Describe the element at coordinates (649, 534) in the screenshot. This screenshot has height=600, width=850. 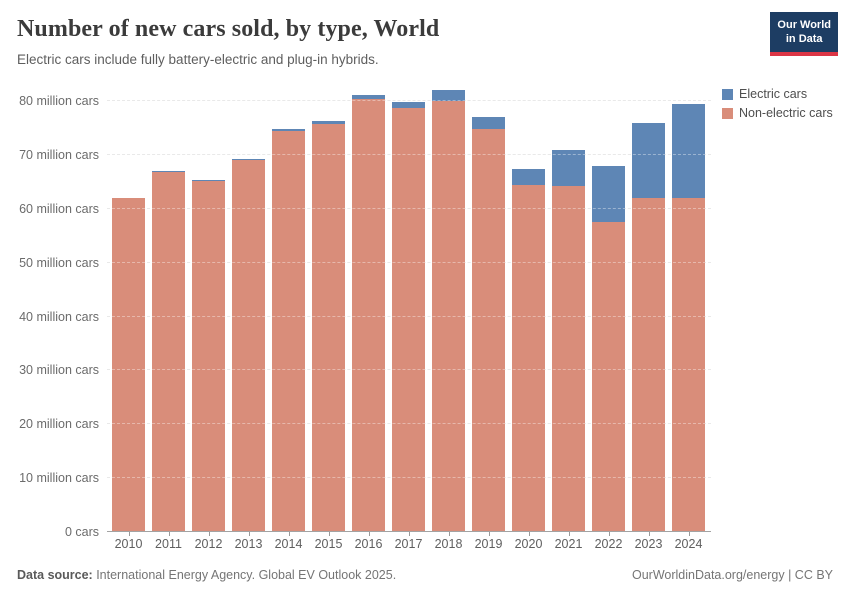
I see `x-tick-2023` at that location.